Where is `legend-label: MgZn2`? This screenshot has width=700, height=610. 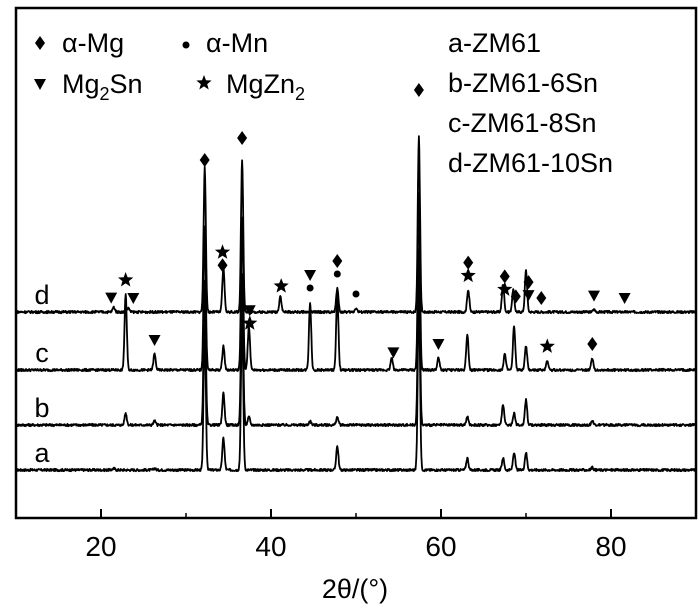
legend-label: MgZn2 is located at coordinates (265, 86).